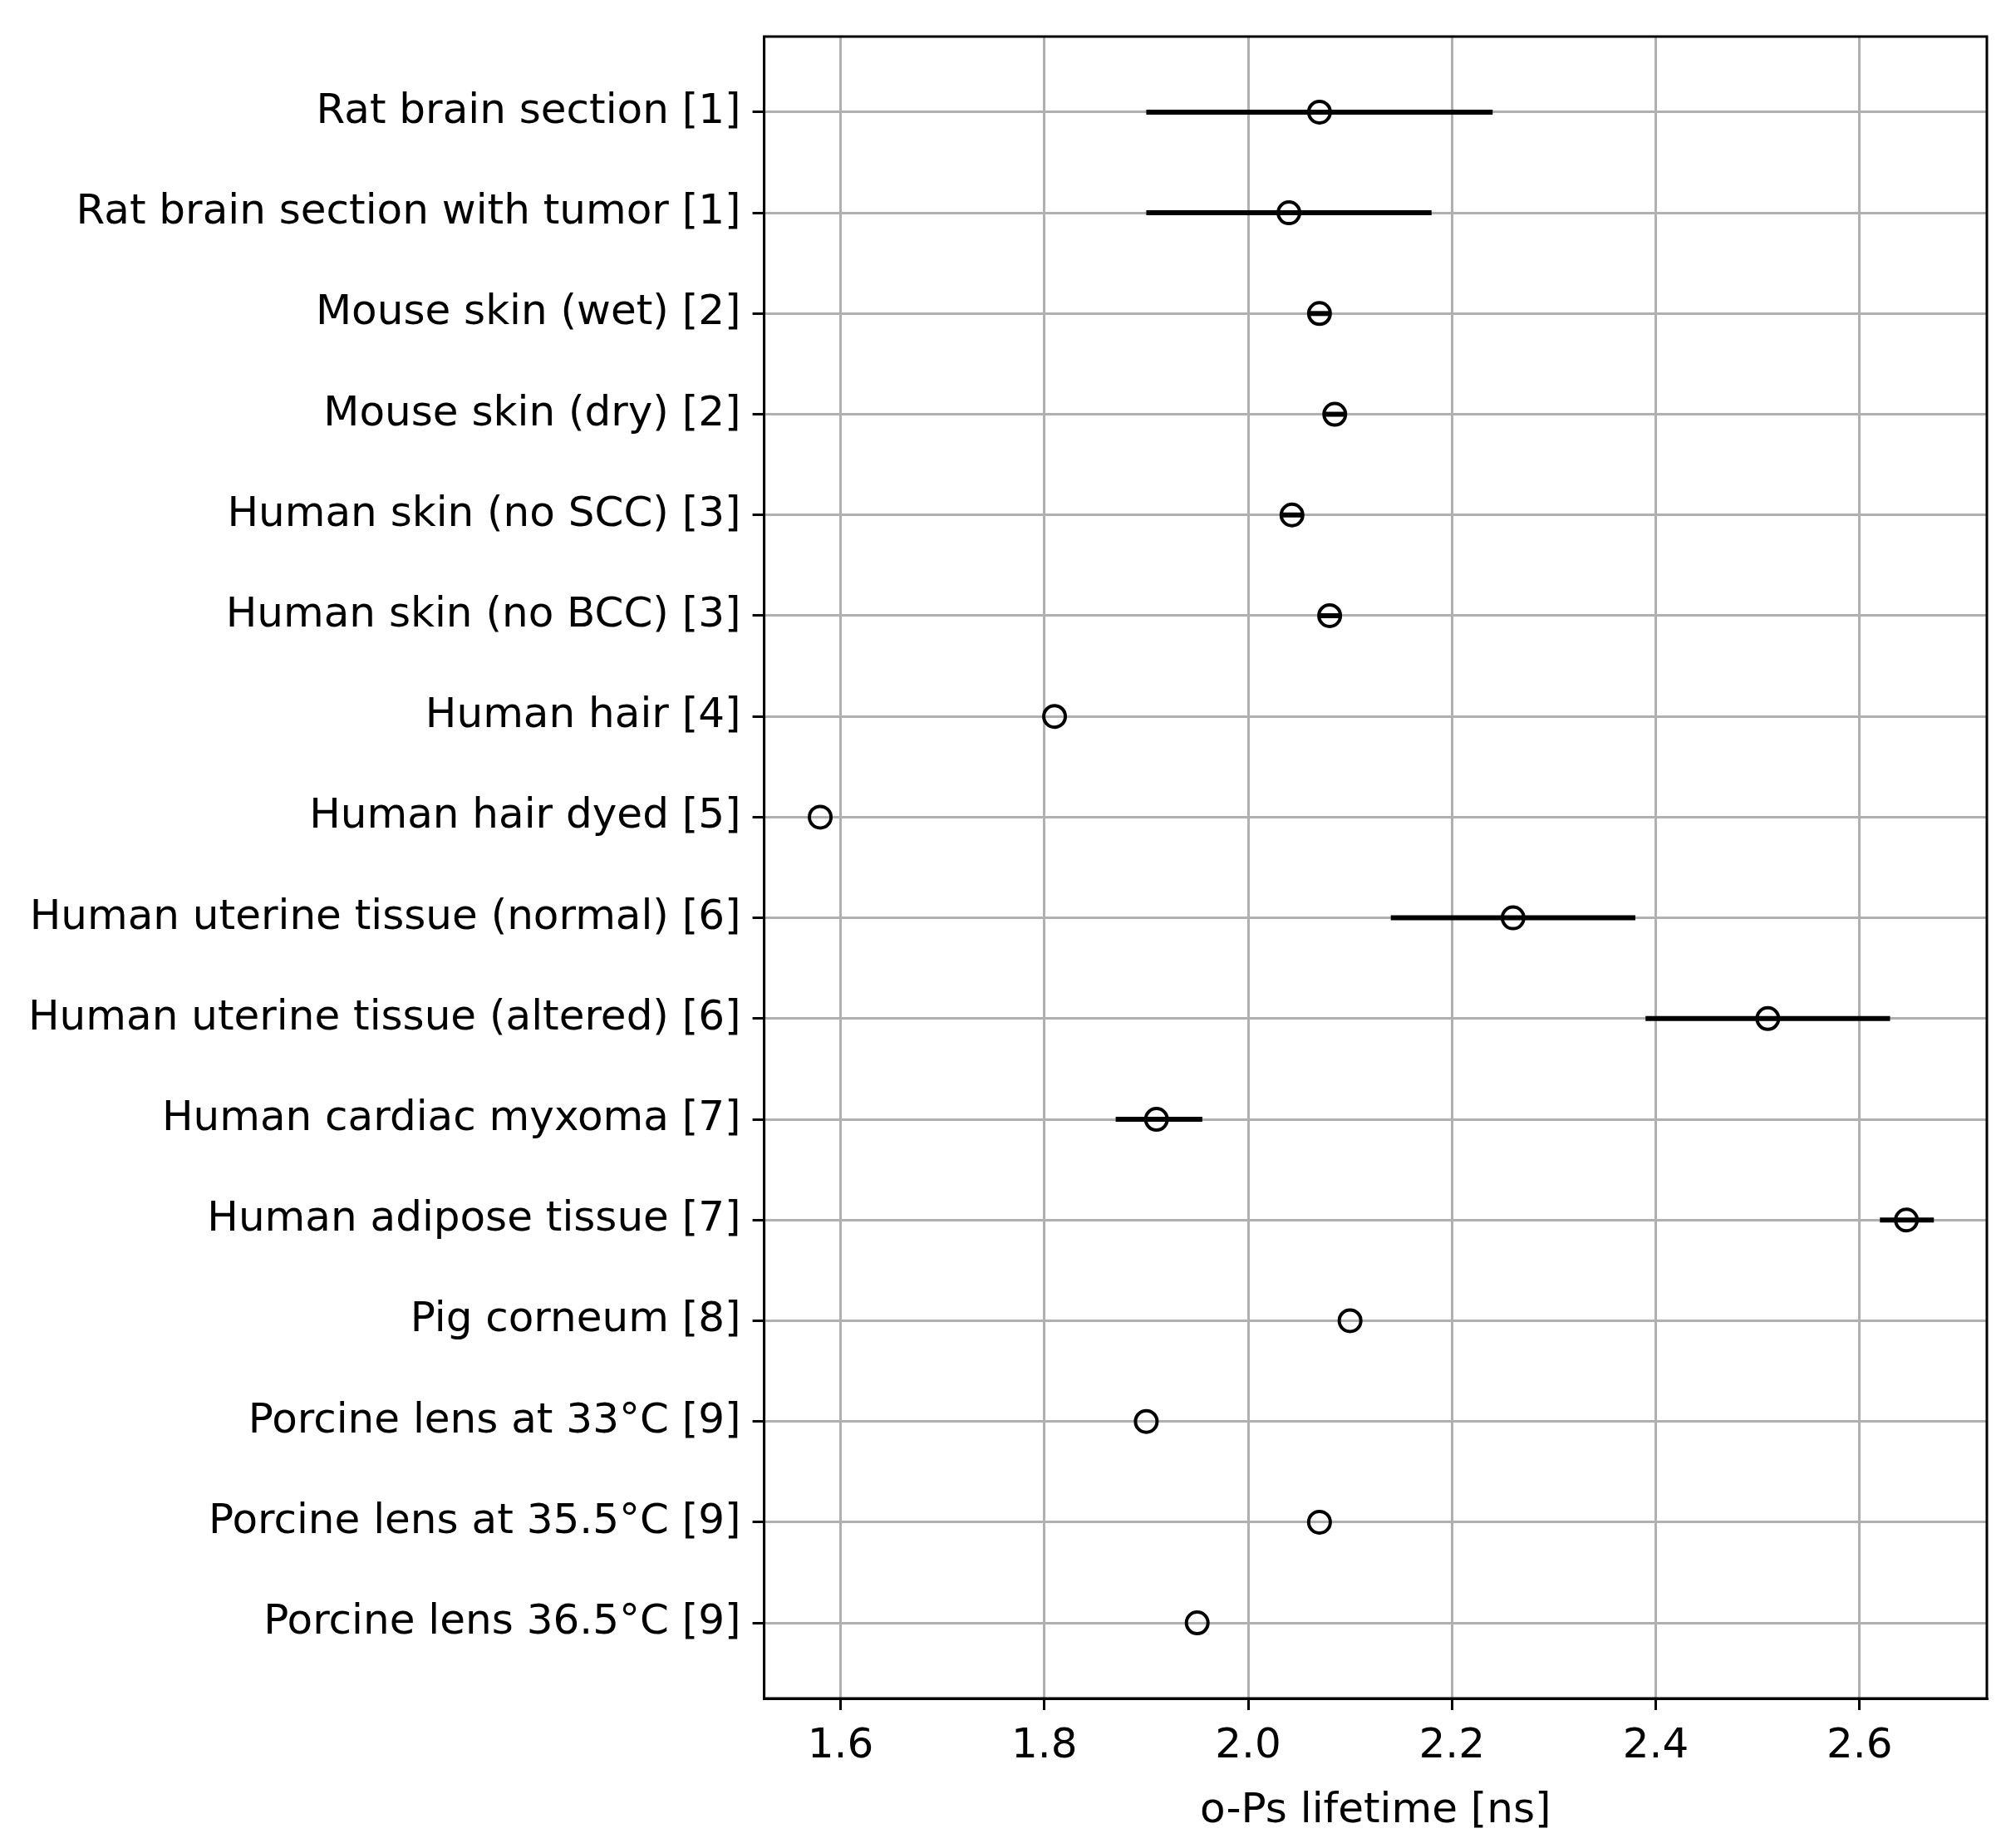  I want to click on y-tick-label: Human hair dyed [5], so click(525, 814).